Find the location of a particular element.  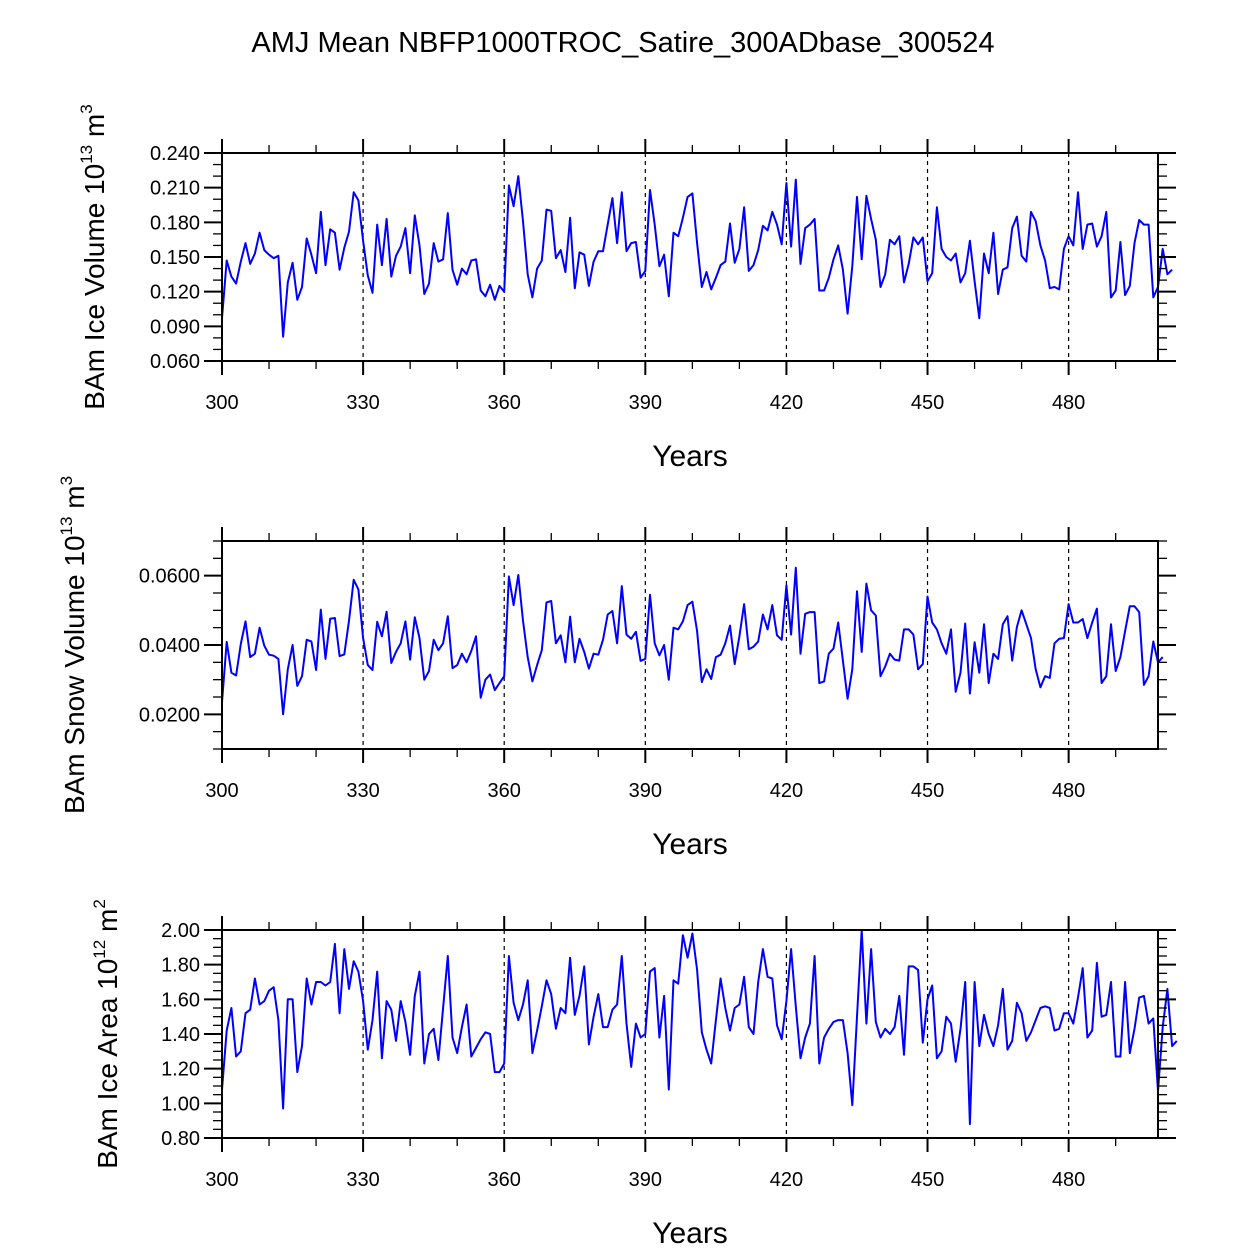

y-tick-label: 1.40 is located at coordinates (180, 1035).